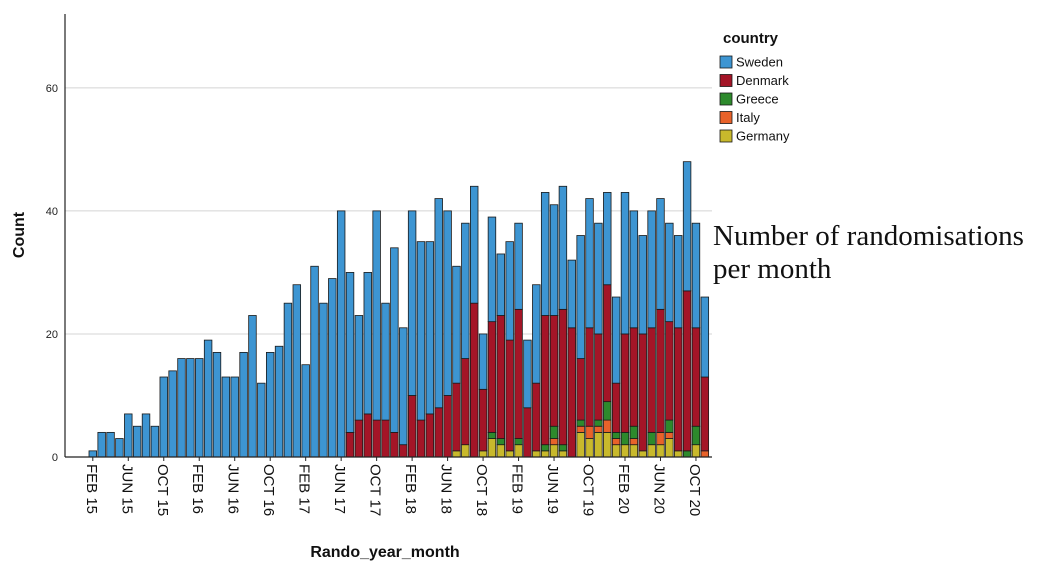  What do you see at coordinates (55, 458) in the screenshot?
I see `y-tick-label: 0` at bounding box center [55, 458].